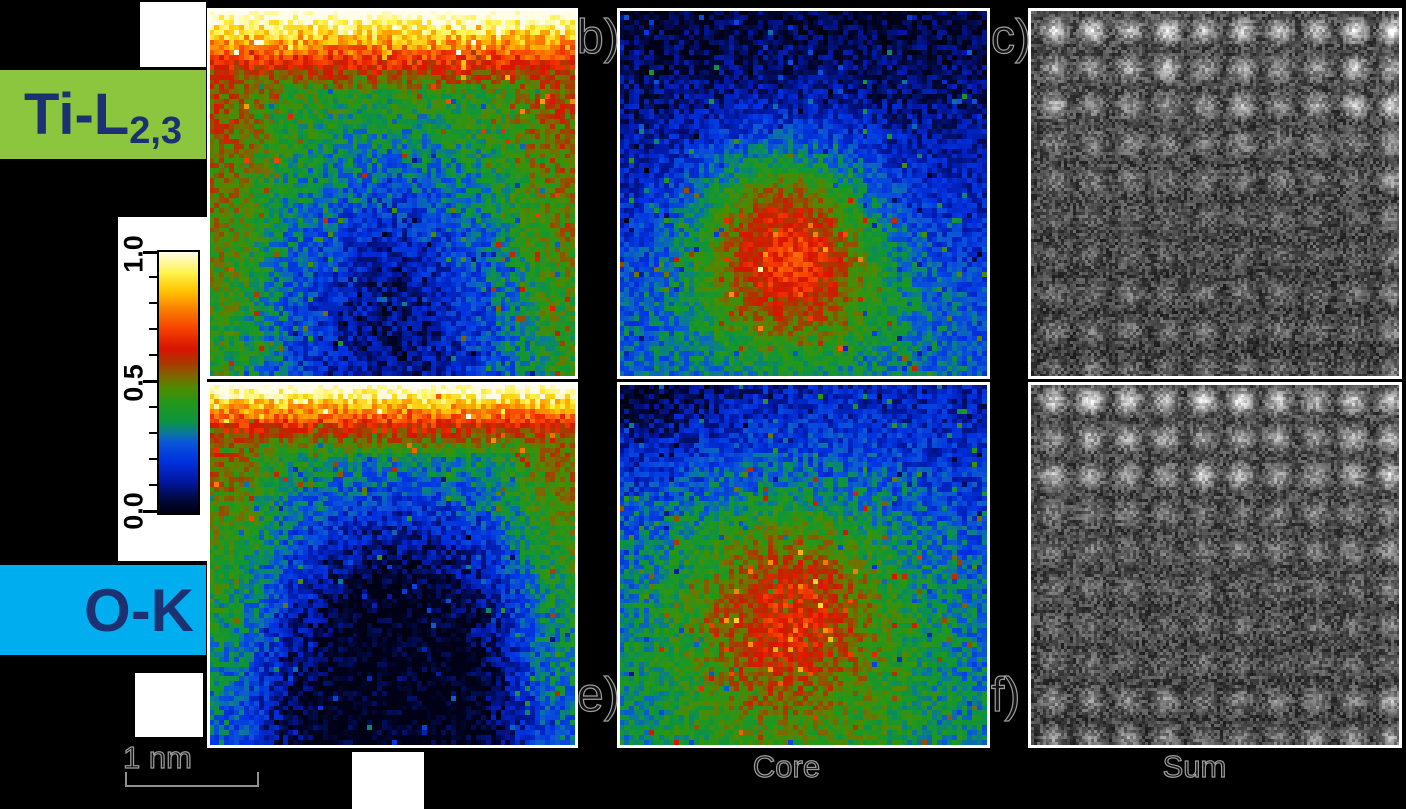  I want to click on colorbar-tick-label-0.0: 0.0, so click(133, 511).